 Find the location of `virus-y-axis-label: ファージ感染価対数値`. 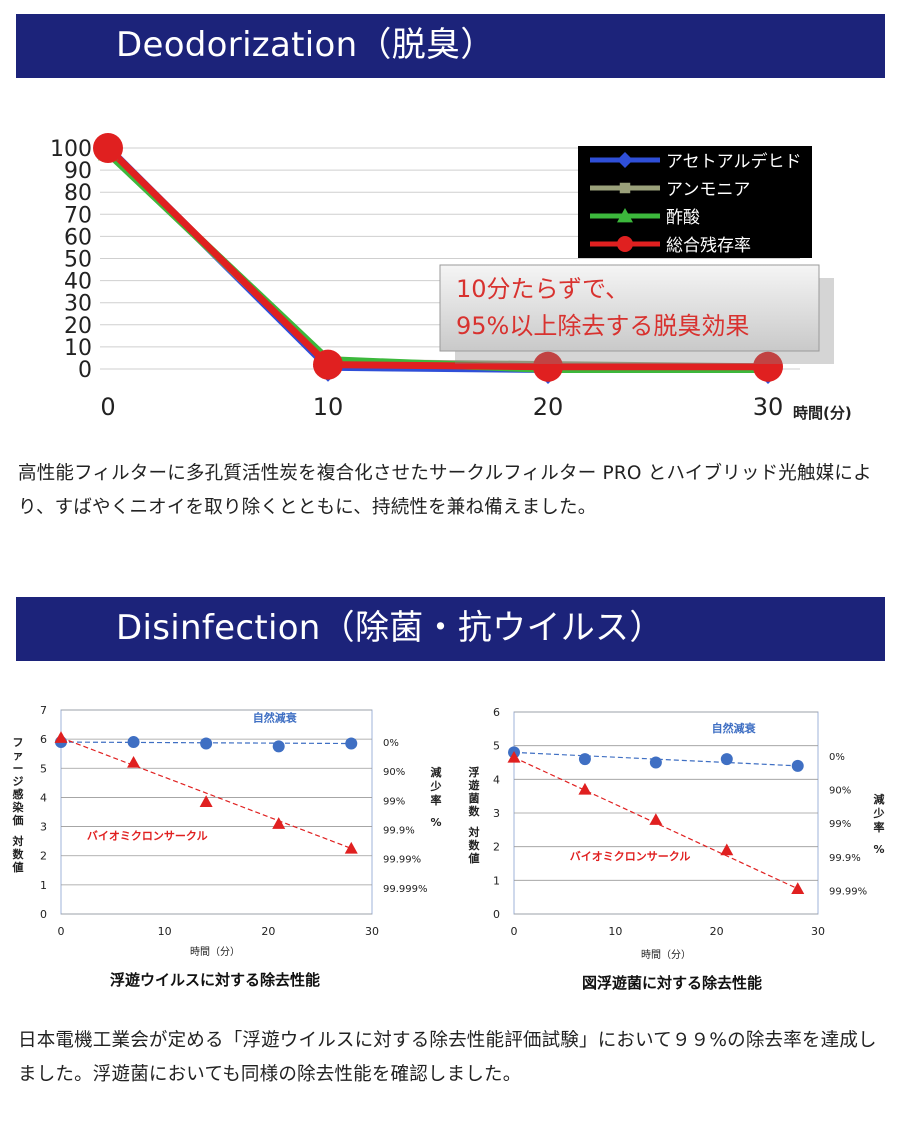

virus-y-axis-label: ファージ感染価対数値 is located at coordinates (18, 805).